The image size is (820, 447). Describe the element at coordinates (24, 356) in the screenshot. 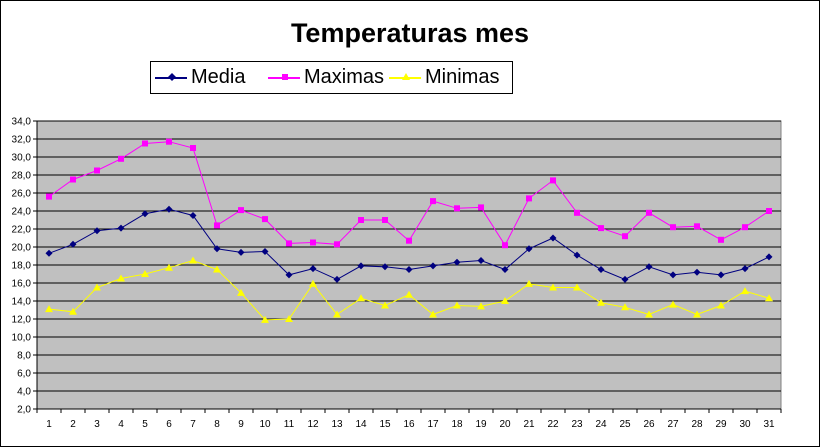

I see `y-tick-label: 8,0` at that location.